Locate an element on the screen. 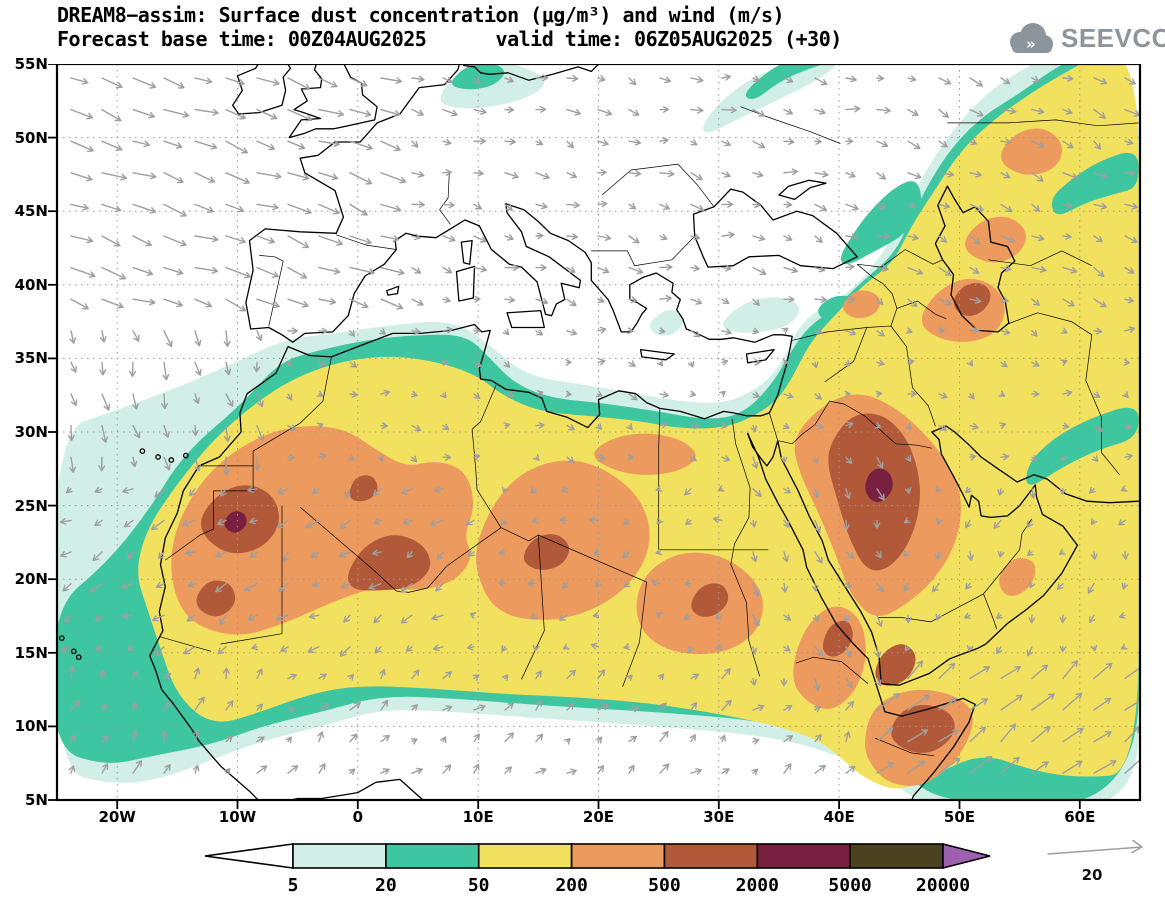  cloud-icon: » is located at coordinates (1031, 38).